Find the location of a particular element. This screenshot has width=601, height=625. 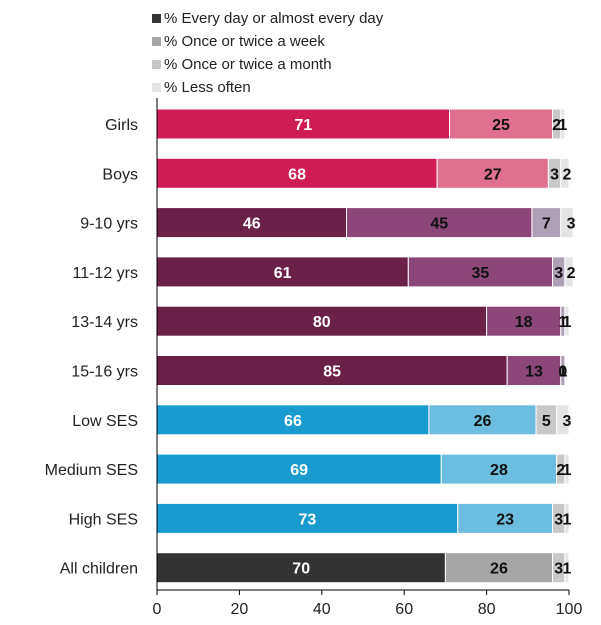

data-label-medium-ses-weekly: 28 is located at coordinates (499, 470).